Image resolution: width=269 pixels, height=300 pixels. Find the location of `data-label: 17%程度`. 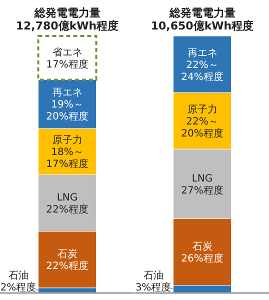

data-label: 17%程度 is located at coordinates (67, 64).